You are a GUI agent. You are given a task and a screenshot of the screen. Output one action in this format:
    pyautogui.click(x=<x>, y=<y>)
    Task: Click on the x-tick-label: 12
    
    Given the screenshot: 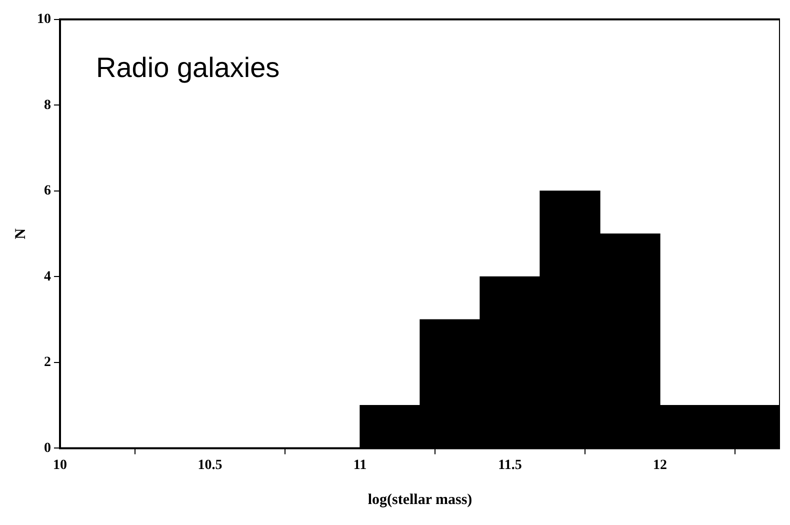 What is the action you would take?
    pyautogui.click(x=660, y=466)
    